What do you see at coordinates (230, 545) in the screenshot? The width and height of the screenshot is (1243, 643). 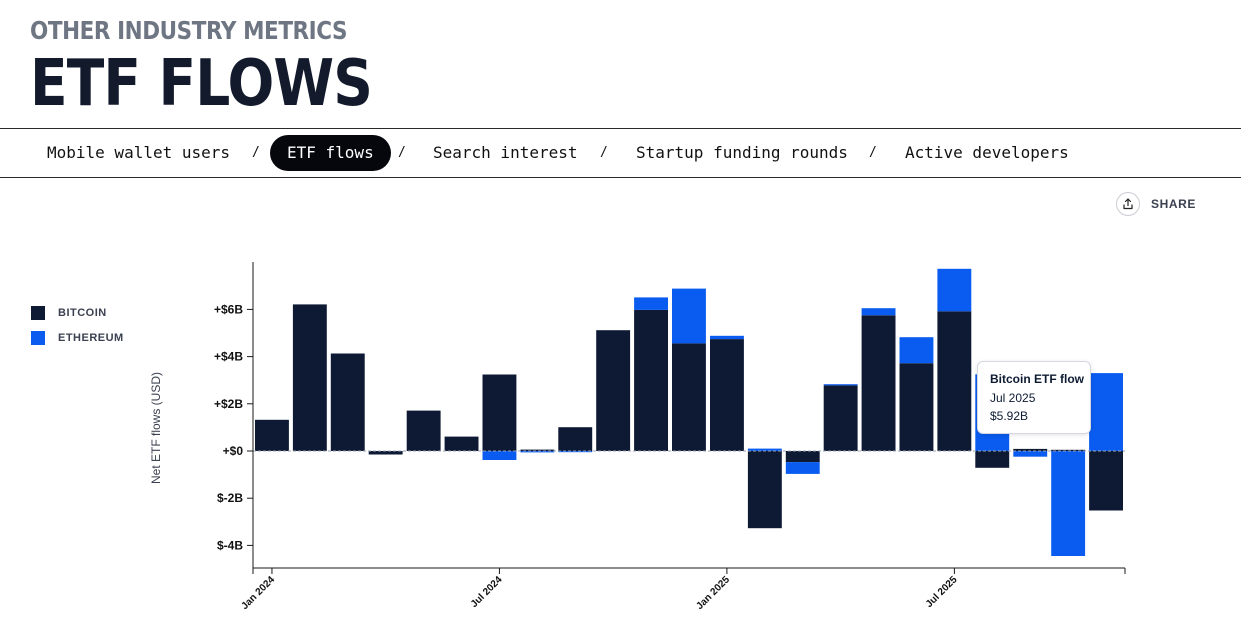 I see `y-tick-label: $-4B` at bounding box center [230, 545].